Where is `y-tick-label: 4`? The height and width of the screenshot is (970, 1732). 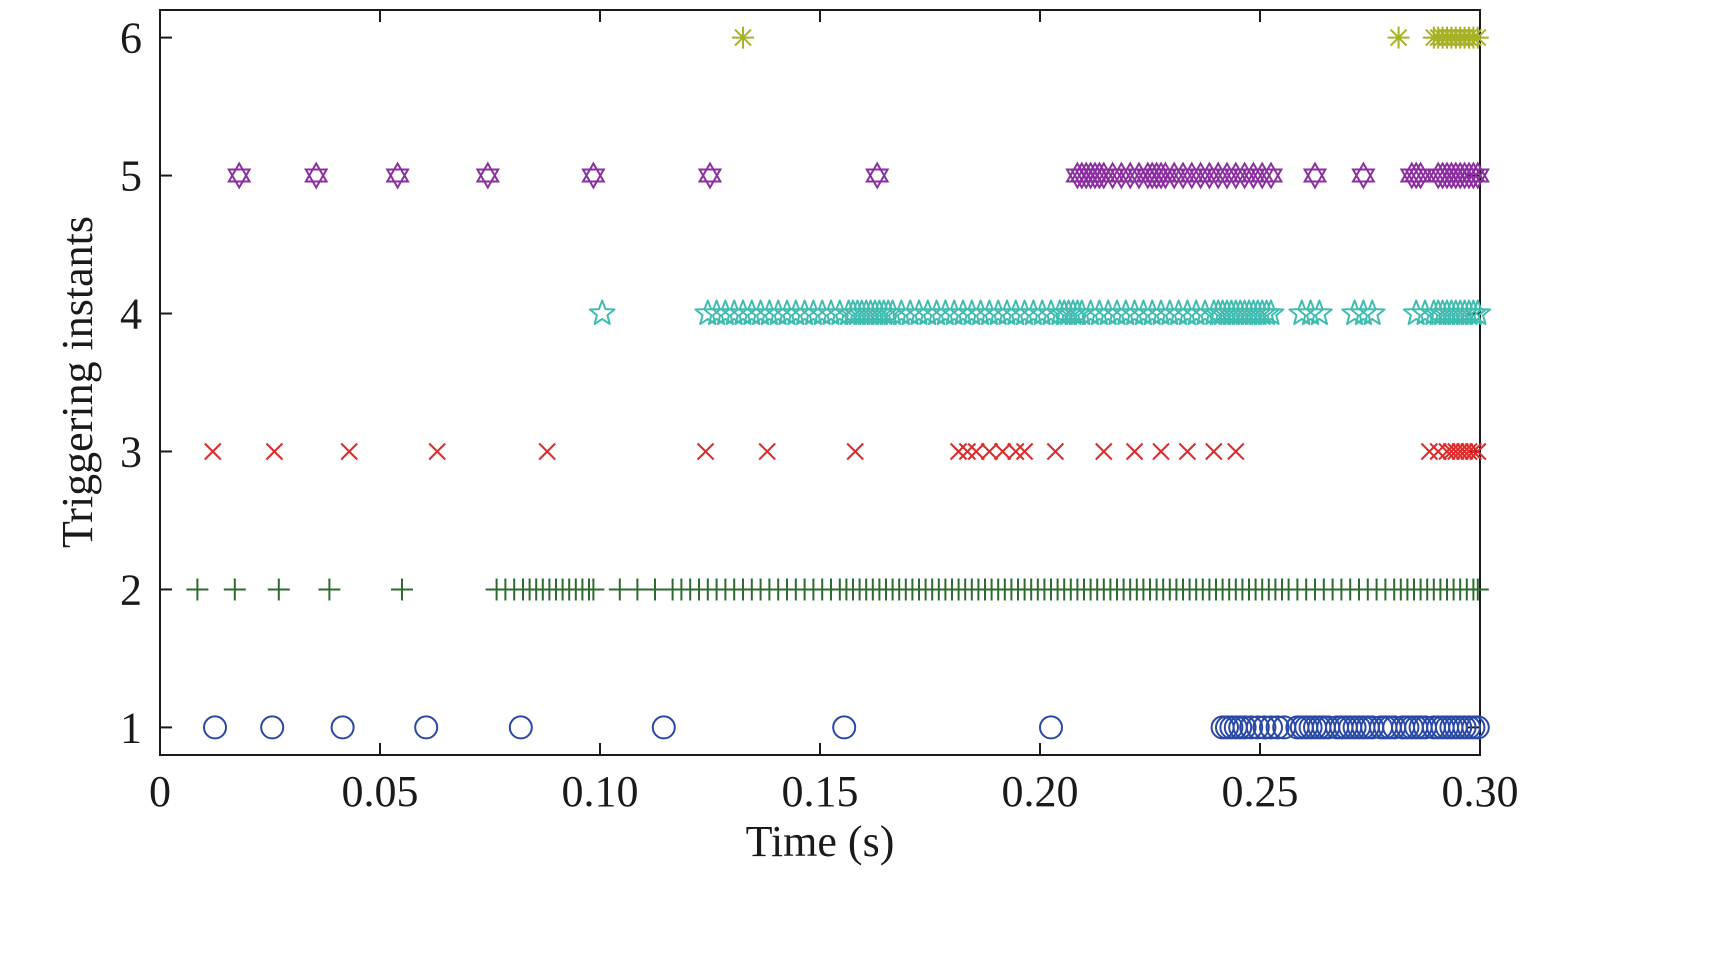 y-tick-label: 4 is located at coordinates (131, 314).